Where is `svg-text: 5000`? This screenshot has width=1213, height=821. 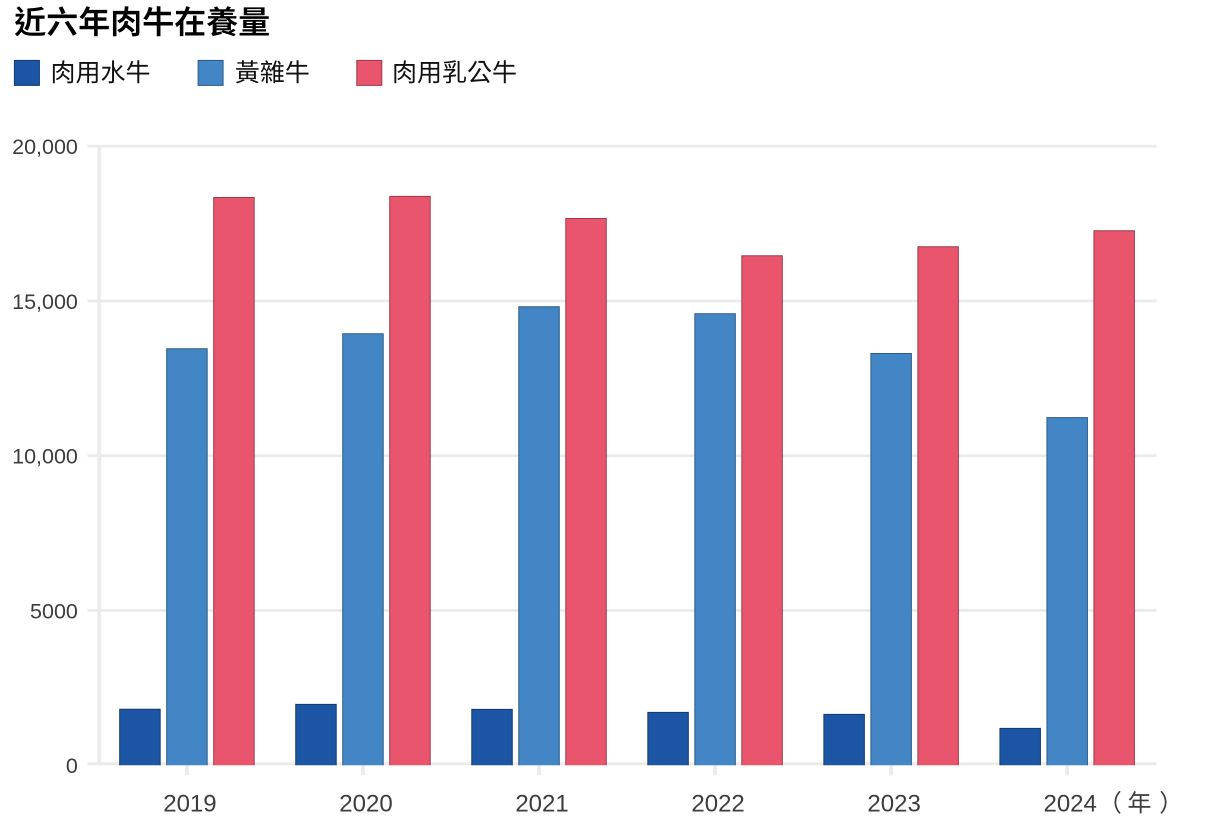
svg-text: 5000 is located at coordinates (54, 611).